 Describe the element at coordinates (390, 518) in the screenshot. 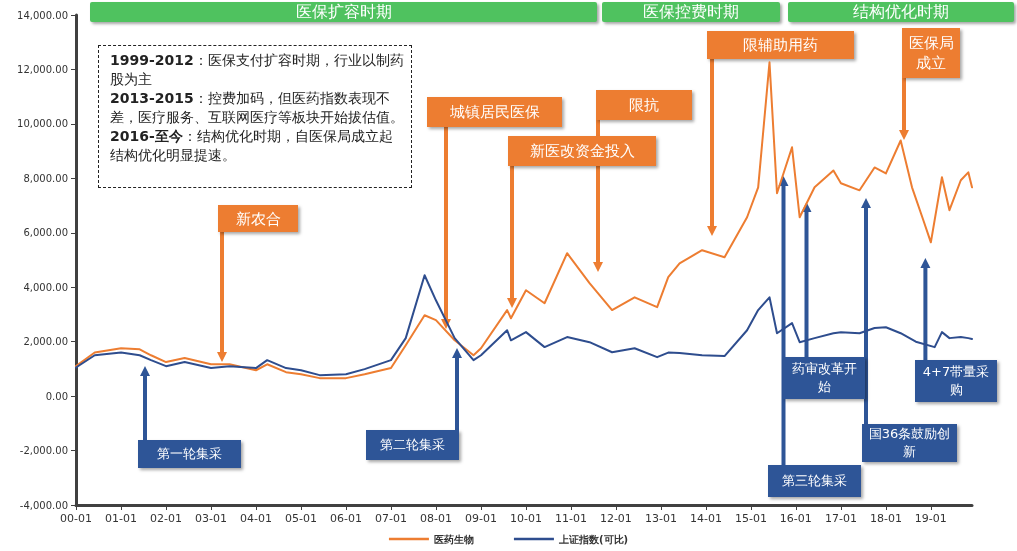

I see `x-tick-label: 07-01` at that location.